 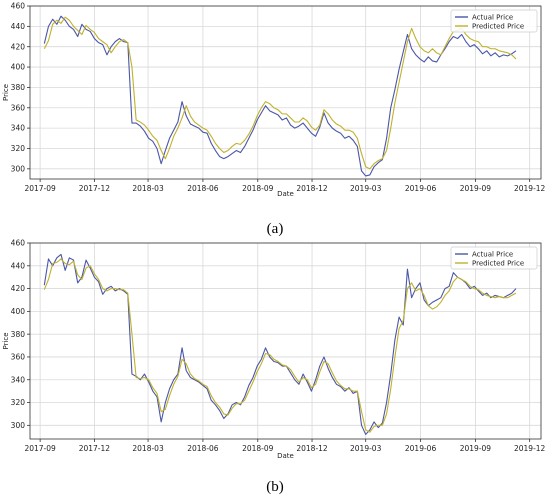 What do you see at coordinates (275, 229) in the screenshot?
I see `panel-label: (a)` at bounding box center [275, 229].